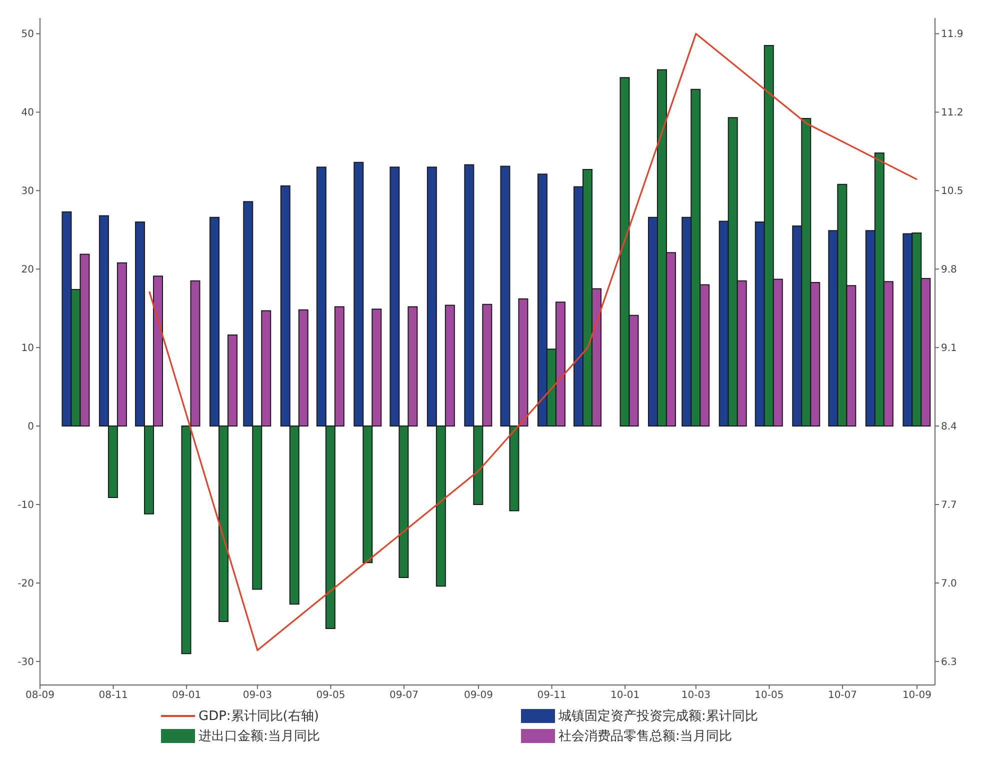 Image resolution: width=981 pixels, height=769 pixels. I want to click on x-tick-label: 10-03, so click(695, 696).